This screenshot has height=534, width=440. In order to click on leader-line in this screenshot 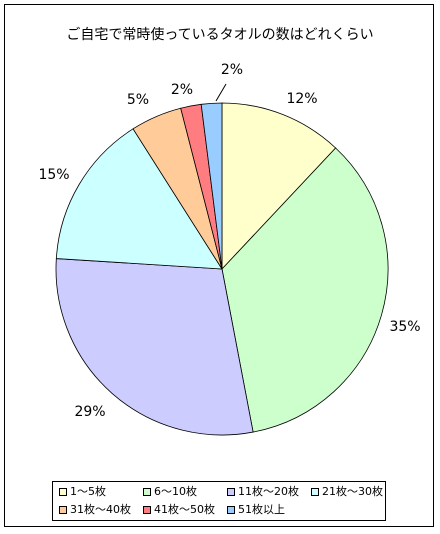, I will do `click(221, 92)`.